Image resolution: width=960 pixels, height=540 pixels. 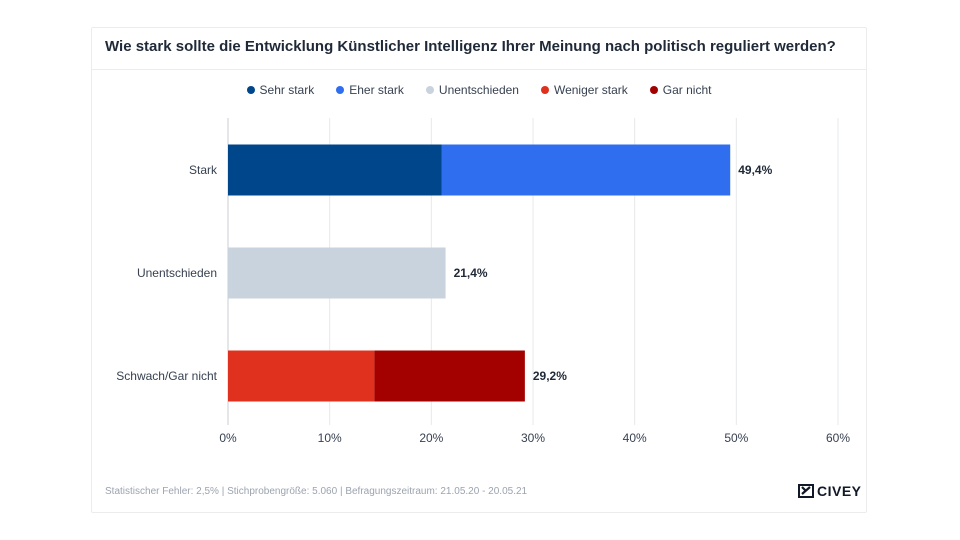 What do you see at coordinates (429, 90) in the screenshot?
I see `legend-dot-unentschieden` at bounding box center [429, 90].